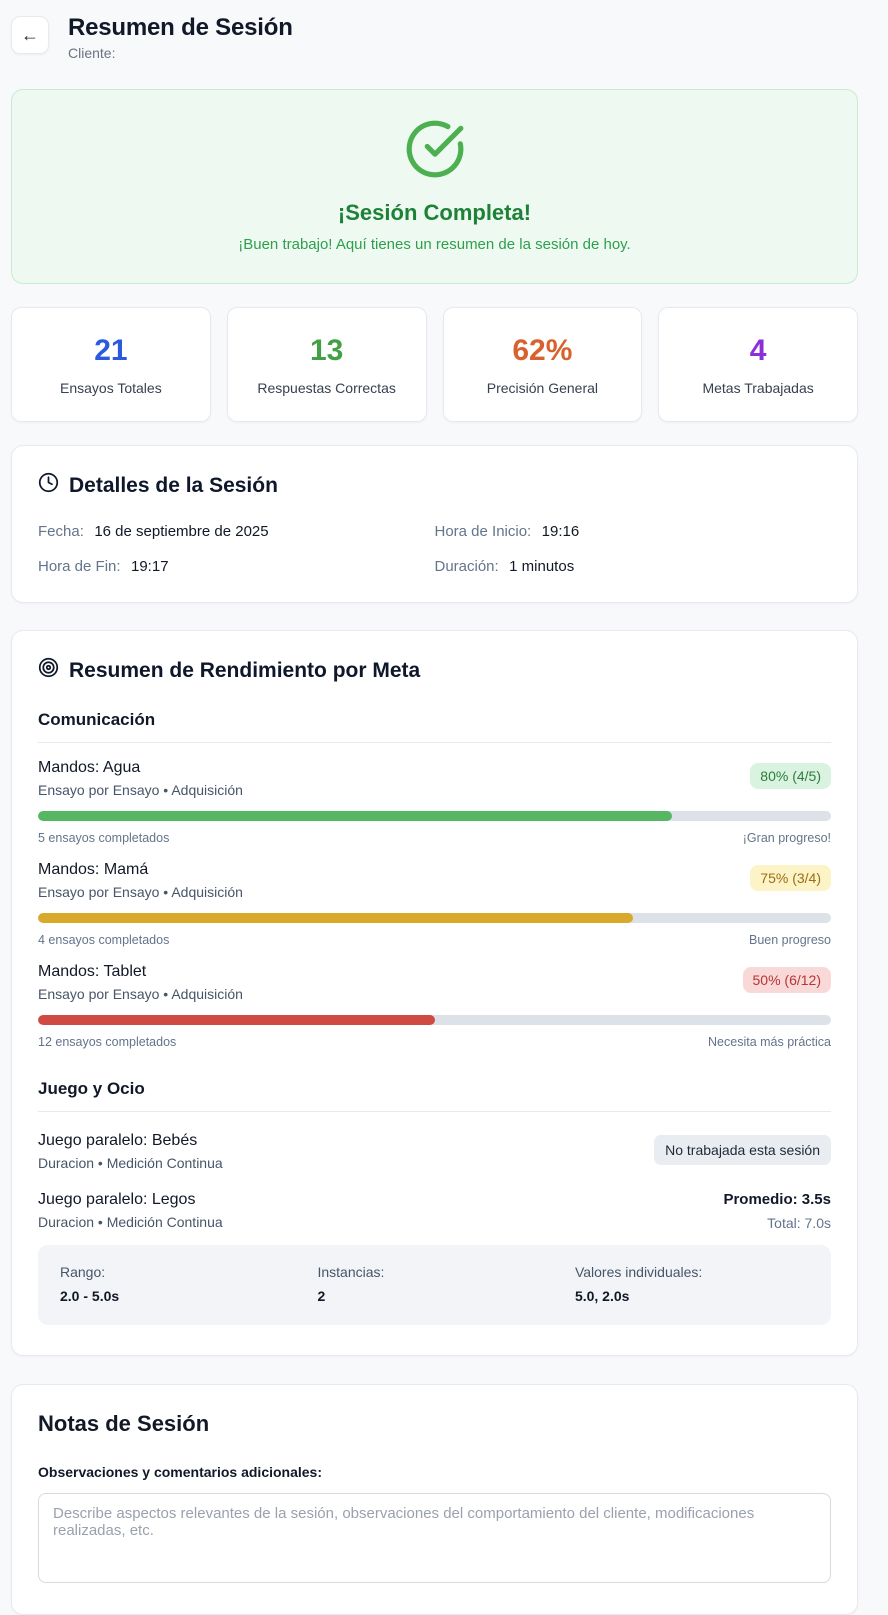 This screenshot has width=888, height=1615. I want to click on stat-value: 4, so click(758, 350).